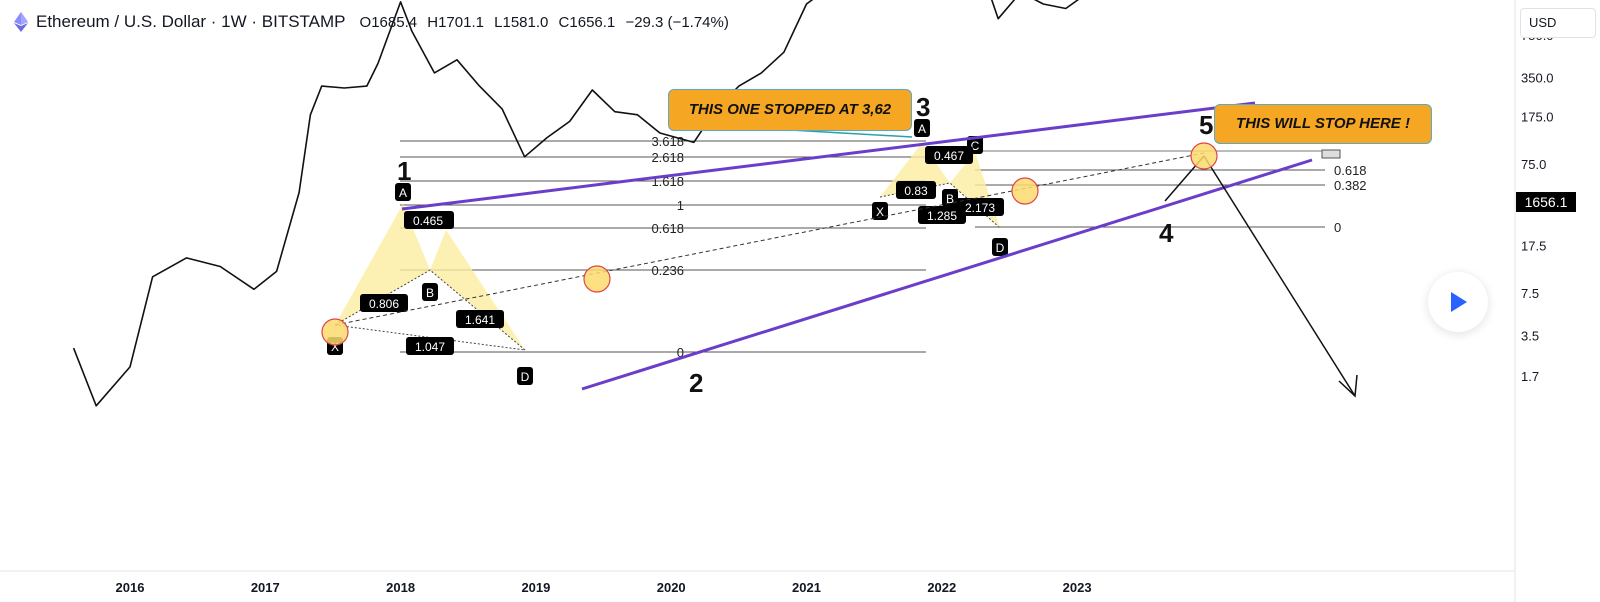 Image resolution: width=1600 pixels, height=602 pixels. What do you see at coordinates (667, 270) in the screenshot?
I see `fib-level-label: 0.236` at bounding box center [667, 270].